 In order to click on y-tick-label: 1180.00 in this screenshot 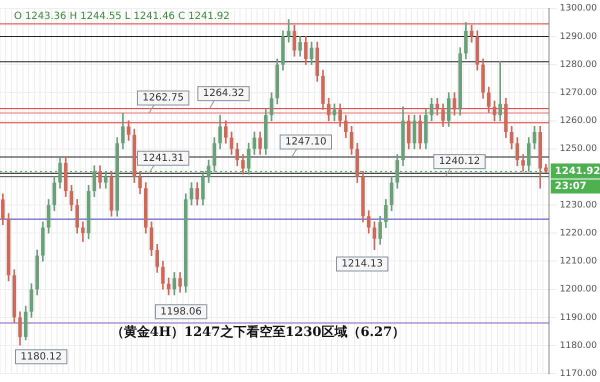, I will do `click(579, 345)`.